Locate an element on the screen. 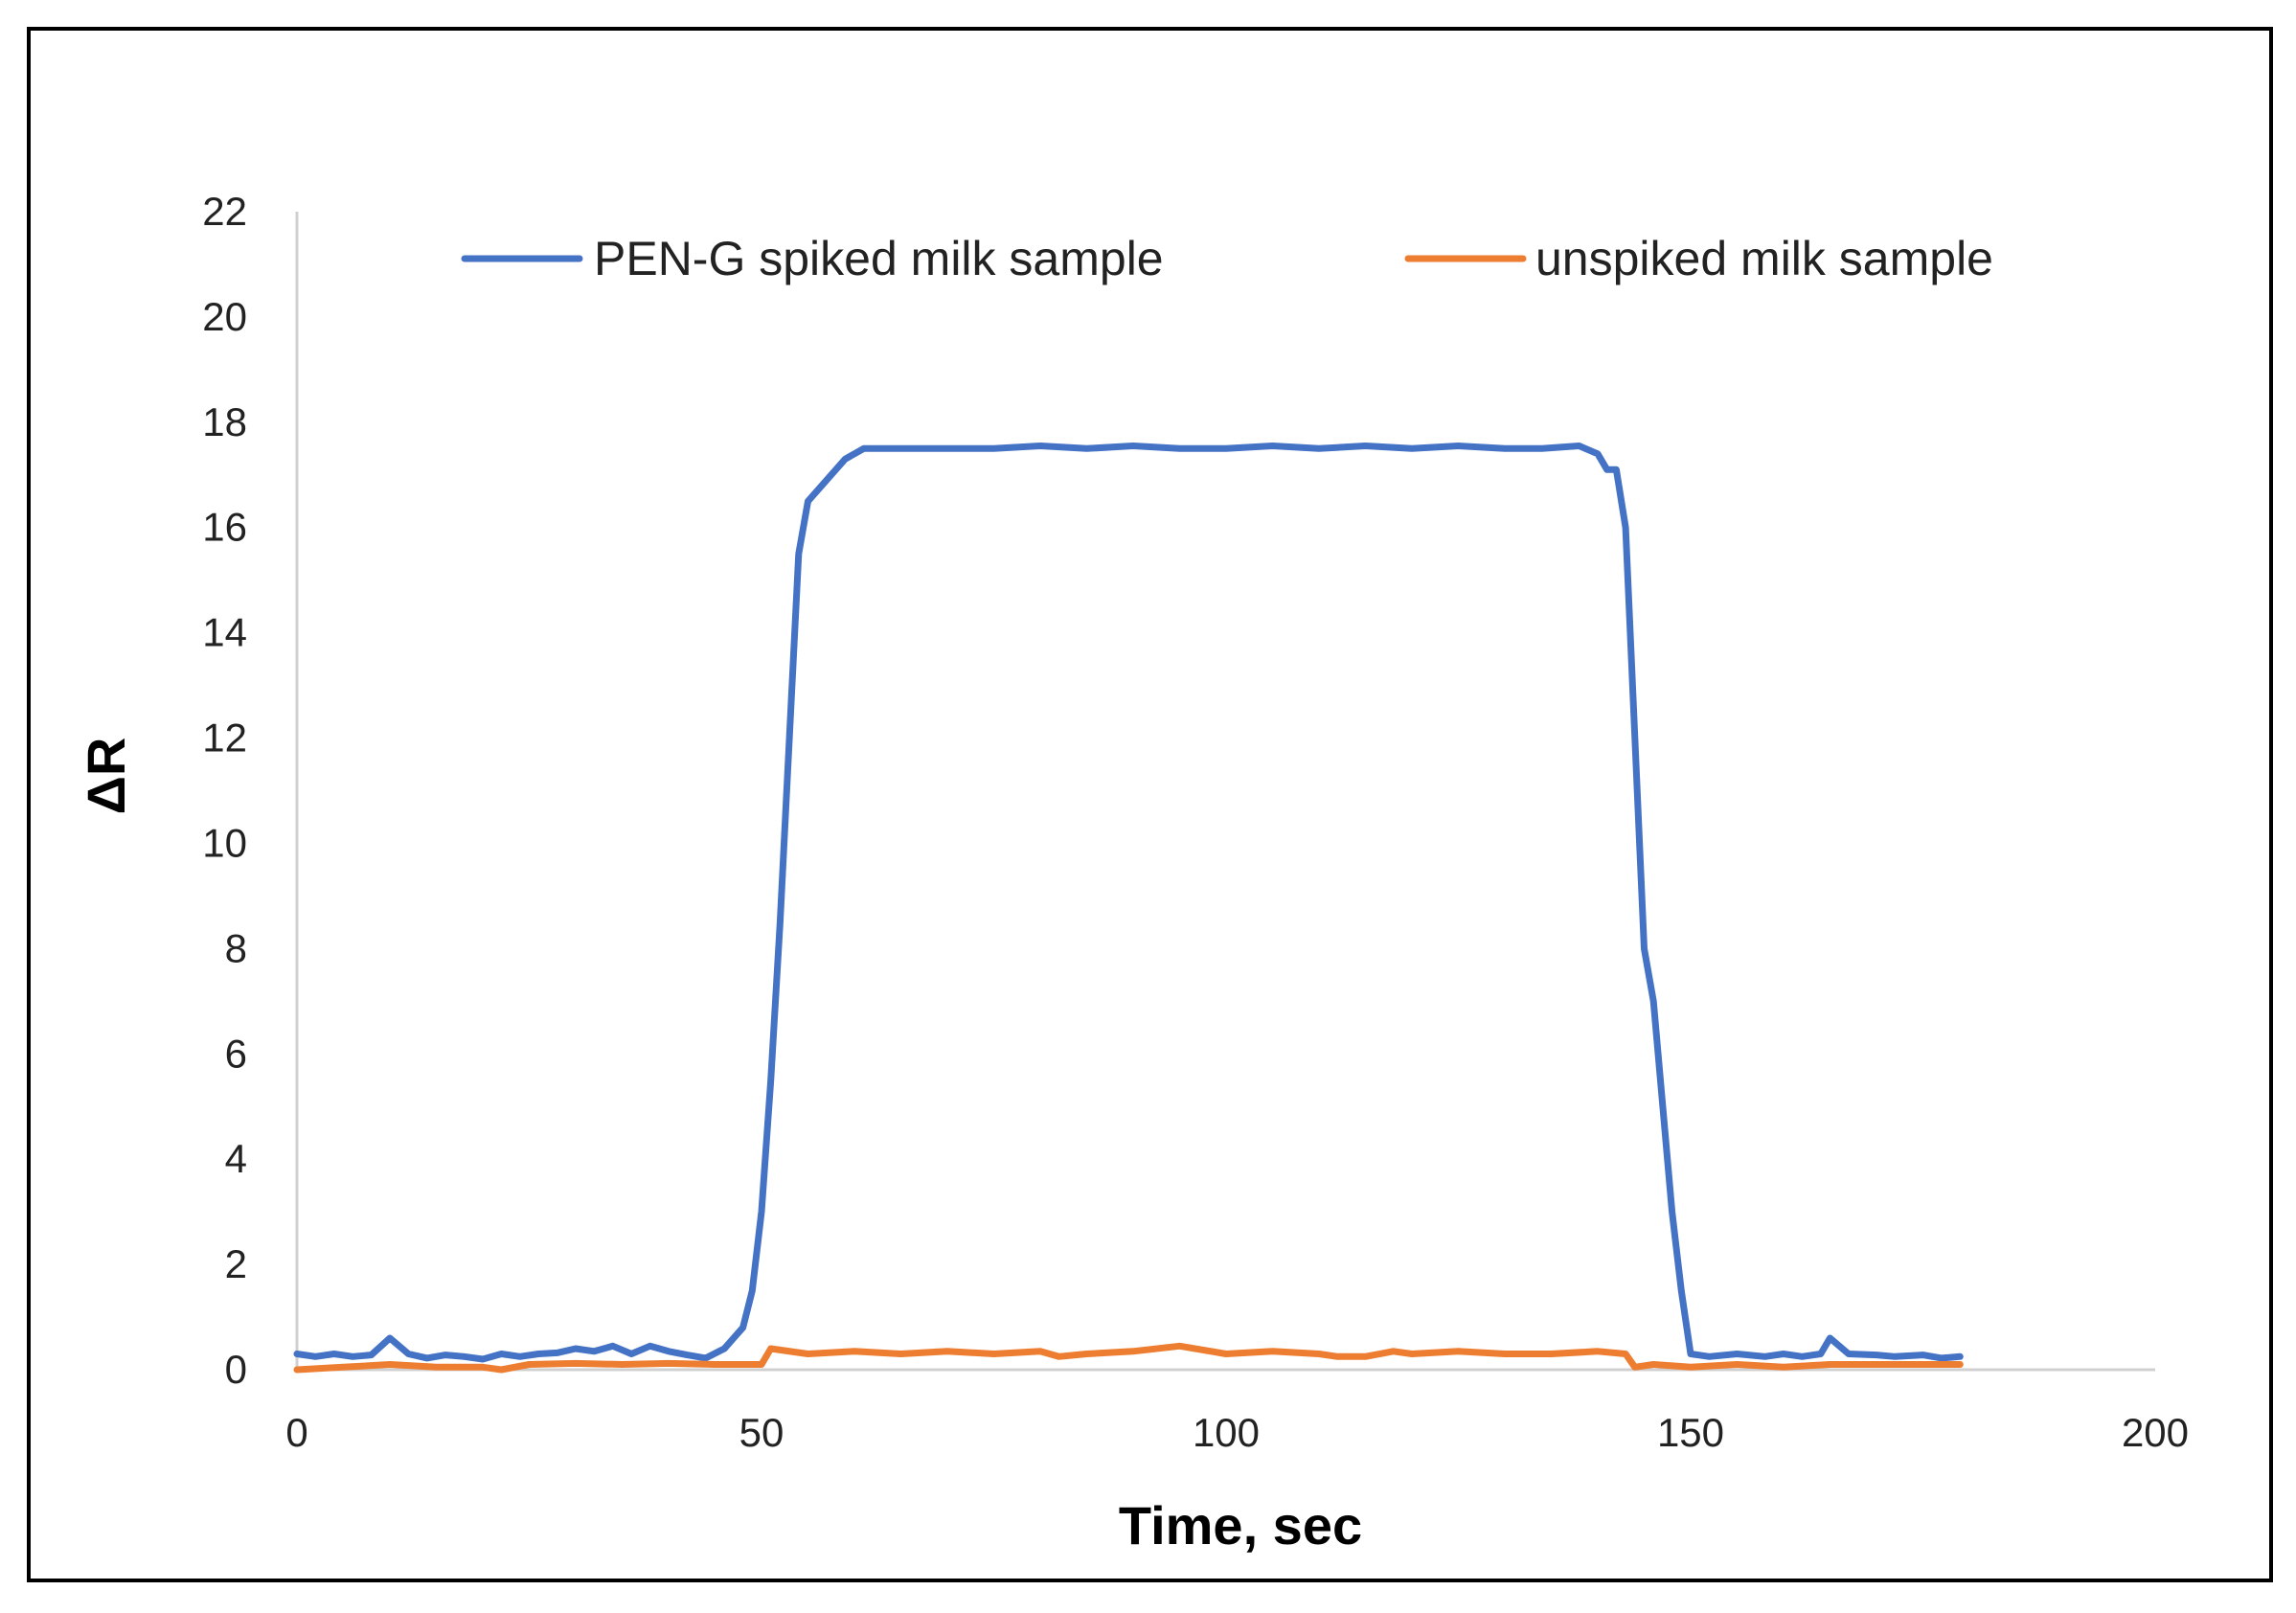  legend-label: PEN-G spiked milk sample is located at coordinates (879, 258).